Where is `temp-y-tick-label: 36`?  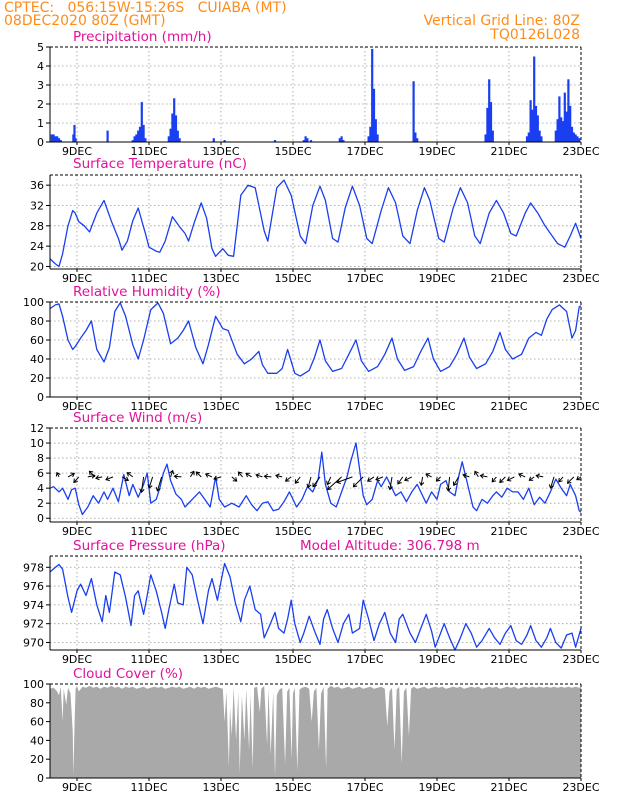 temp-y-tick-label: 36 is located at coordinates (37, 185).